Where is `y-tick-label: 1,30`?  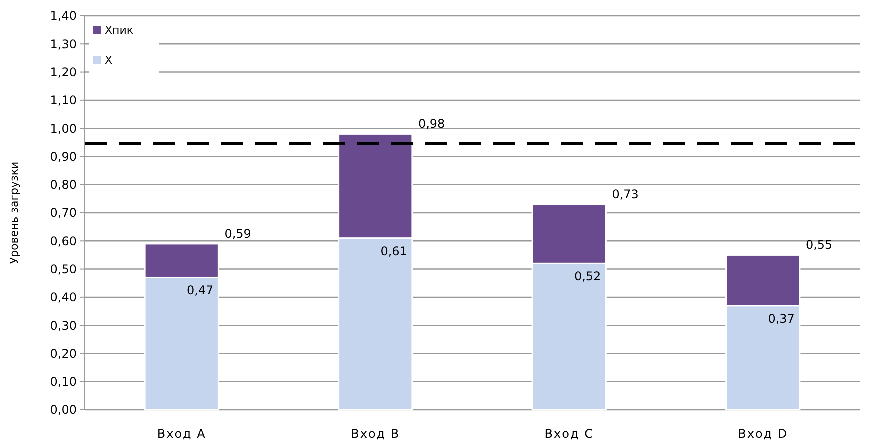
y-tick-label: 1,30 is located at coordinates (63, 44).